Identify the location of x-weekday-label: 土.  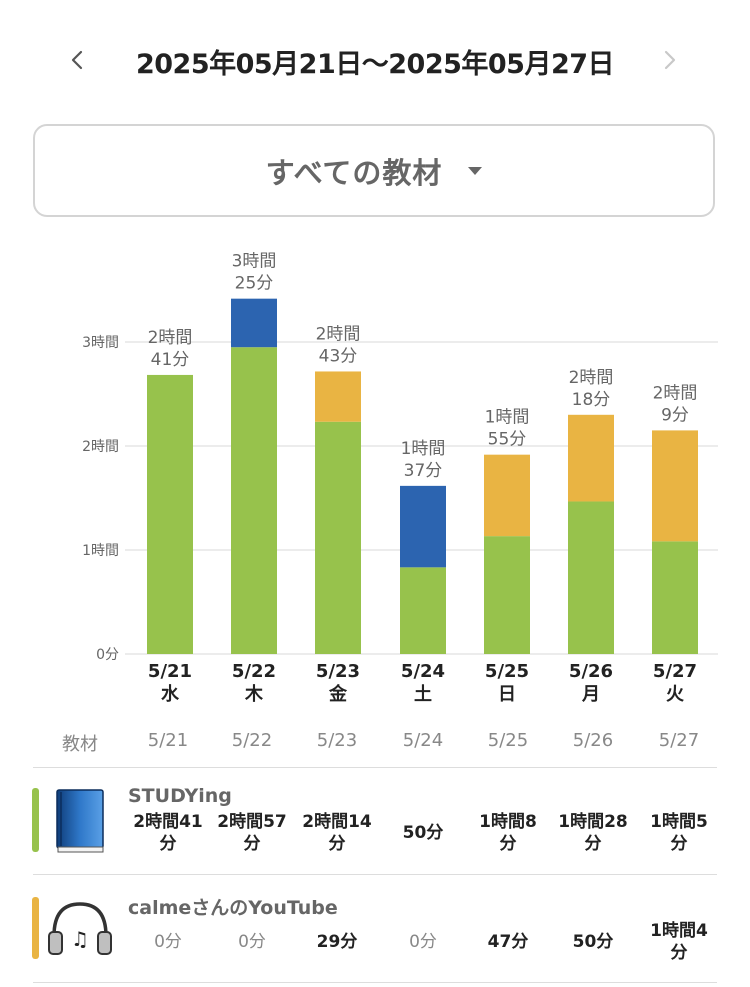
(423, 694).